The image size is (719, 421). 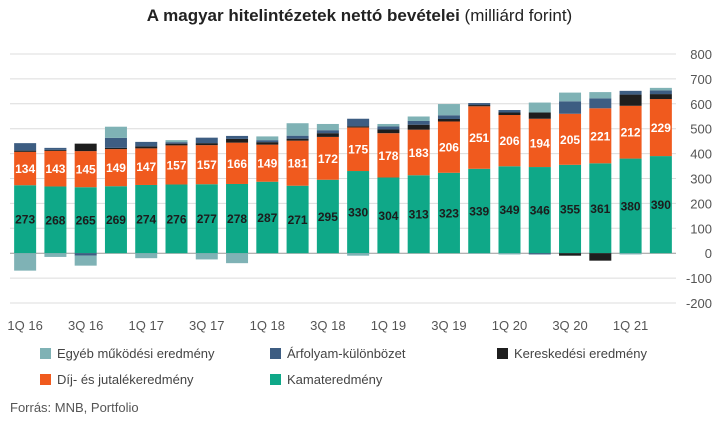 What do you see at coordinates (55, 169) in the screenshot?
I see `data-label-dij: 143` at bounding box center [55, 169].